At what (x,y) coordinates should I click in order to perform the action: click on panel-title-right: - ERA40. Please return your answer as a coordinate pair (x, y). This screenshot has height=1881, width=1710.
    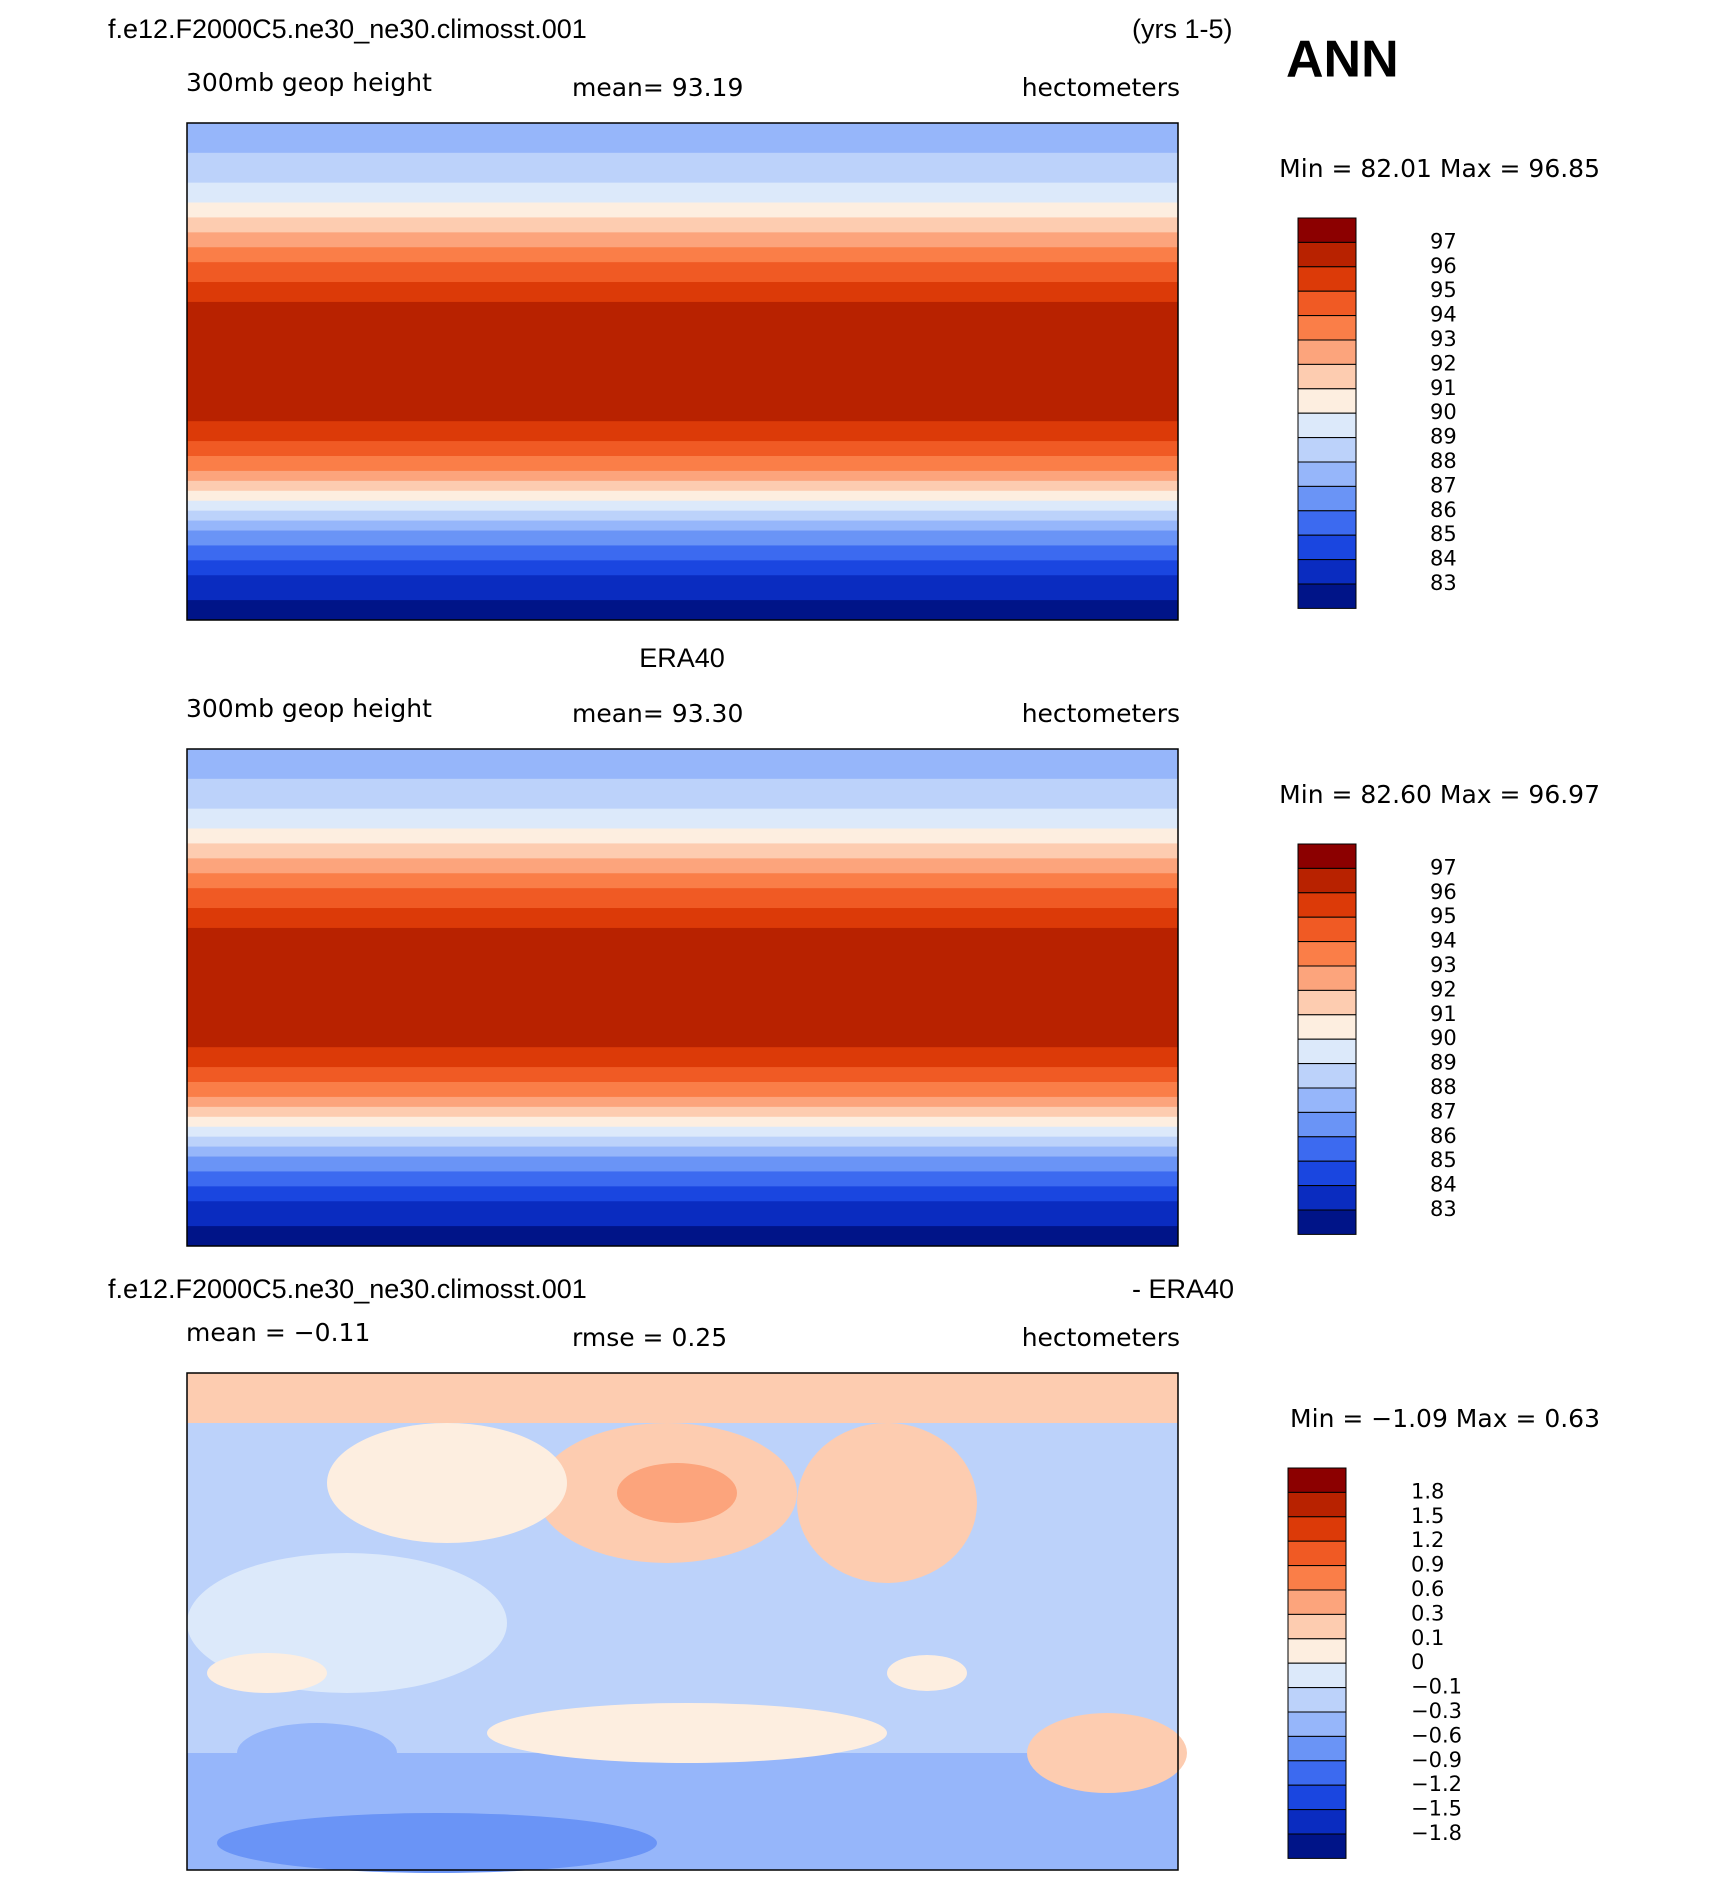
    Looking at the image, I should click on (1183, 1289).